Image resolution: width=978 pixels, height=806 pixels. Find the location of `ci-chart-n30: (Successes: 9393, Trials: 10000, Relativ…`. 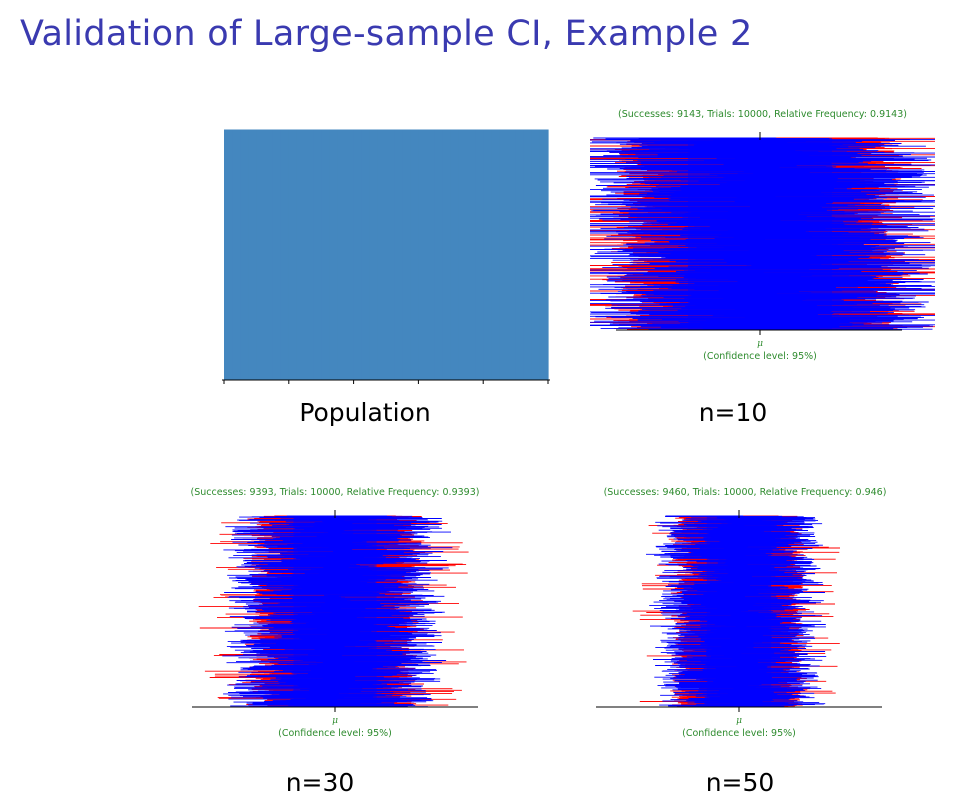

ci-chart-n30: (Successes: 9393, Trials: 10000, Relativ… is located at coordinates (335, 617).